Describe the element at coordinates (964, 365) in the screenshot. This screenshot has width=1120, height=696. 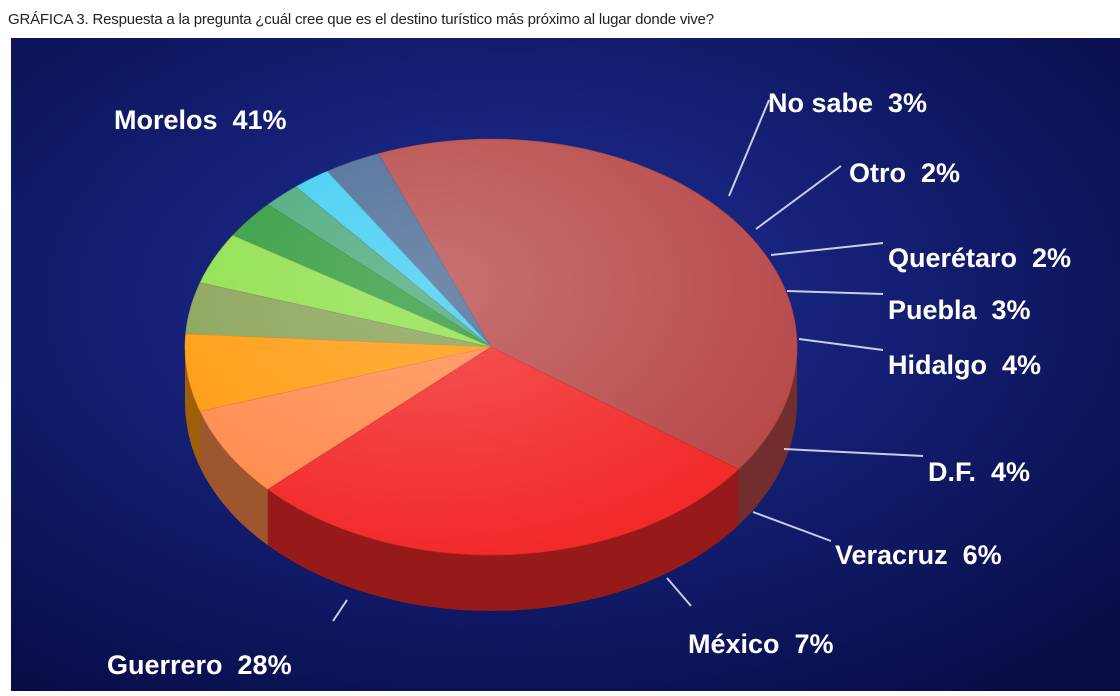
I see `slice-label-hidalgo: Hidalgo 4%` at that location.